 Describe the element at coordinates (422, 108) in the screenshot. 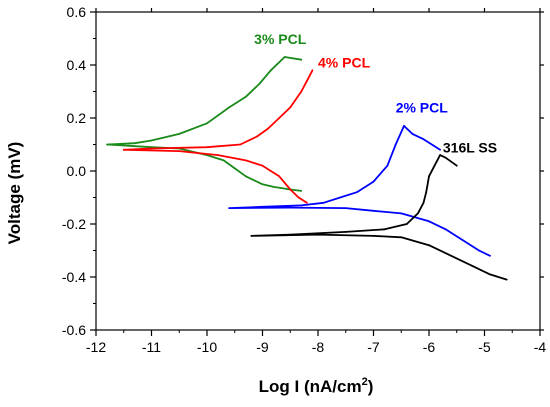

I see `series-label: 2% PCL` at that location.